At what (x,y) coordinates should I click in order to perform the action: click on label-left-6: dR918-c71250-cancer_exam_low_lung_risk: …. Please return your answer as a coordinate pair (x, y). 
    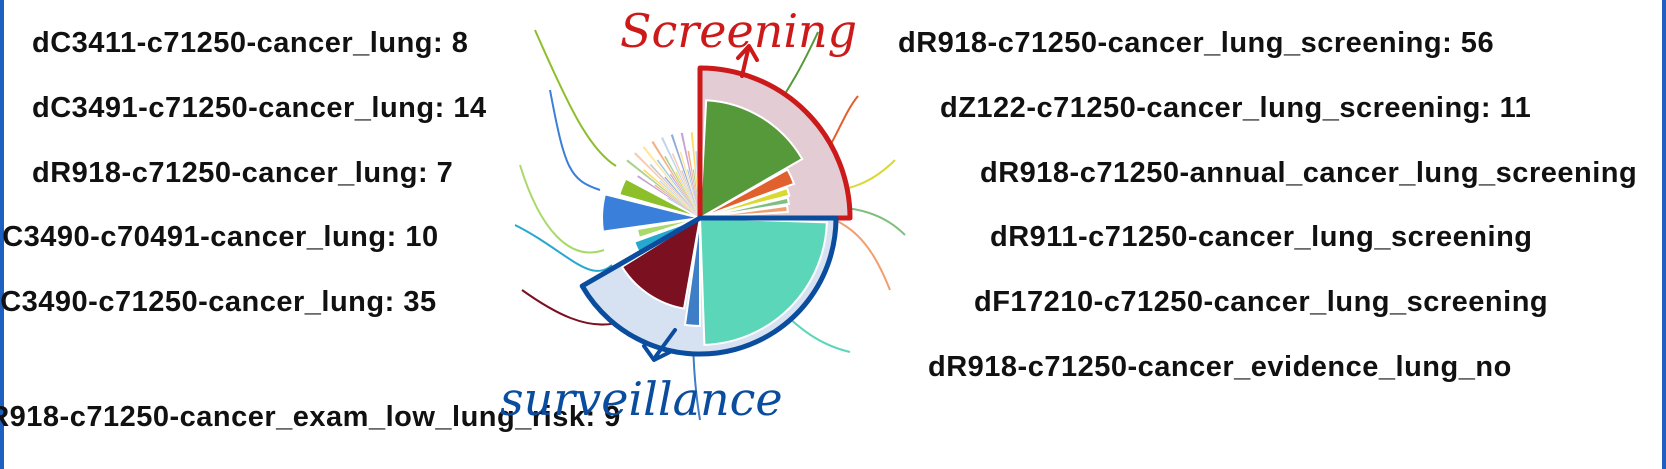
    Looking at the image, I should click on (310, 417).